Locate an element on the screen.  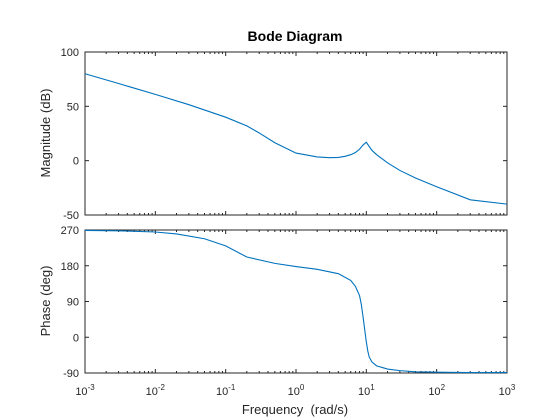
chart-title: Bode Diagram is located at coordinates (295, 36).